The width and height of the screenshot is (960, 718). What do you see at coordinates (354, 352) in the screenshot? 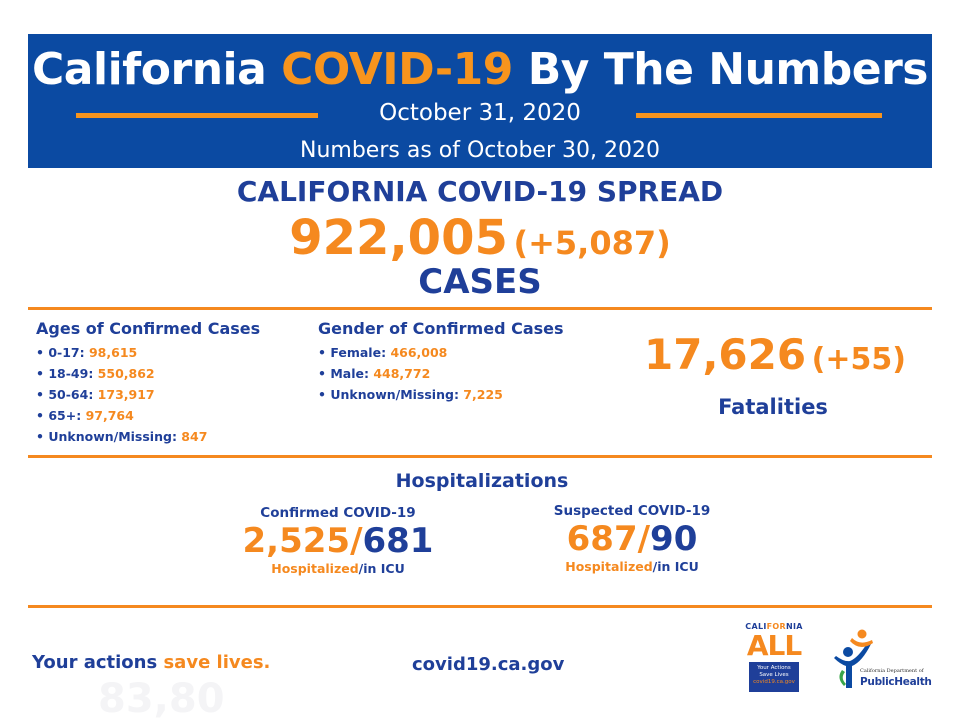
I see `list-item-label: • Female:` at bounding box center [354, 352].